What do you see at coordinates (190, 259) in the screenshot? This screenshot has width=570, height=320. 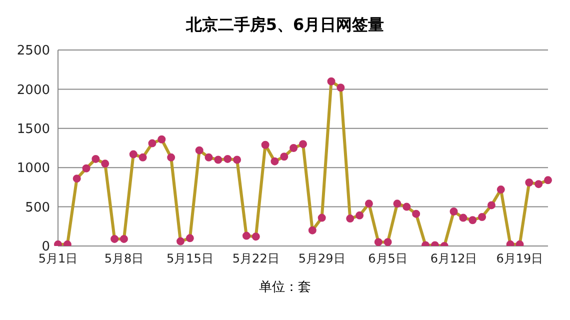 I see `x-tick-label: 5月15日` at bounding box center [190, 259].